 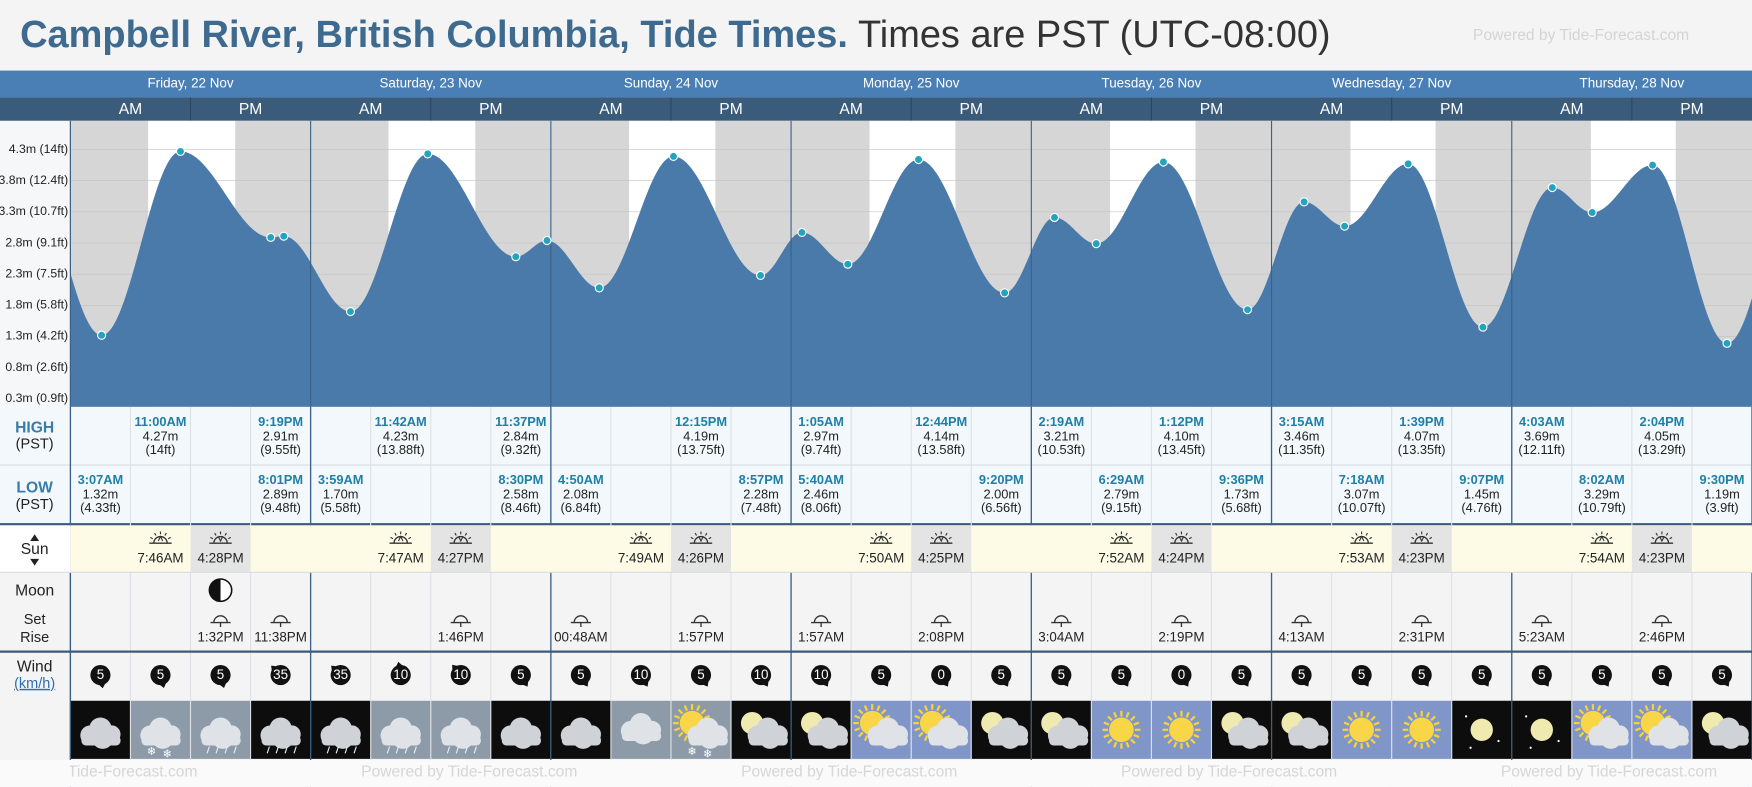 What do you see at coordinates (671, 83) in the screenshot?
I see `day-label: Sunday, 24 Nov` at bounding box center [671, 83].